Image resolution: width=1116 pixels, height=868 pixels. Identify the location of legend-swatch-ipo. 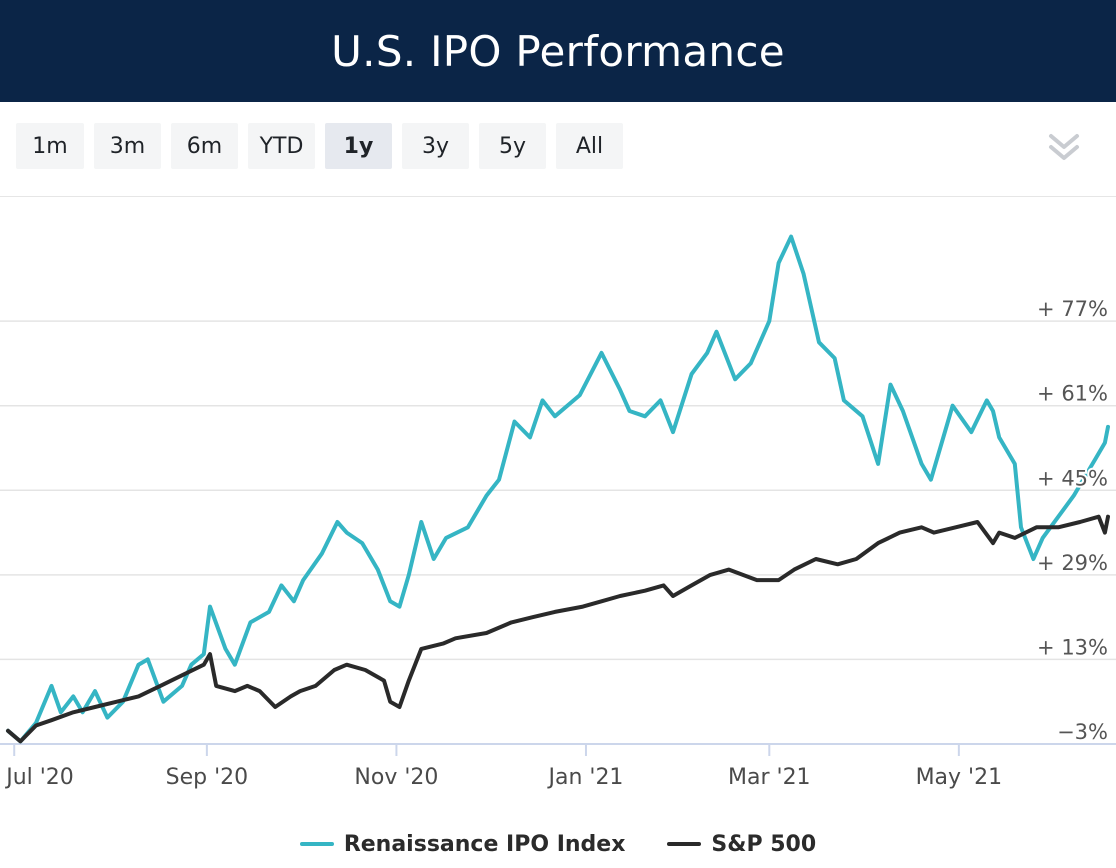
(316, 844).